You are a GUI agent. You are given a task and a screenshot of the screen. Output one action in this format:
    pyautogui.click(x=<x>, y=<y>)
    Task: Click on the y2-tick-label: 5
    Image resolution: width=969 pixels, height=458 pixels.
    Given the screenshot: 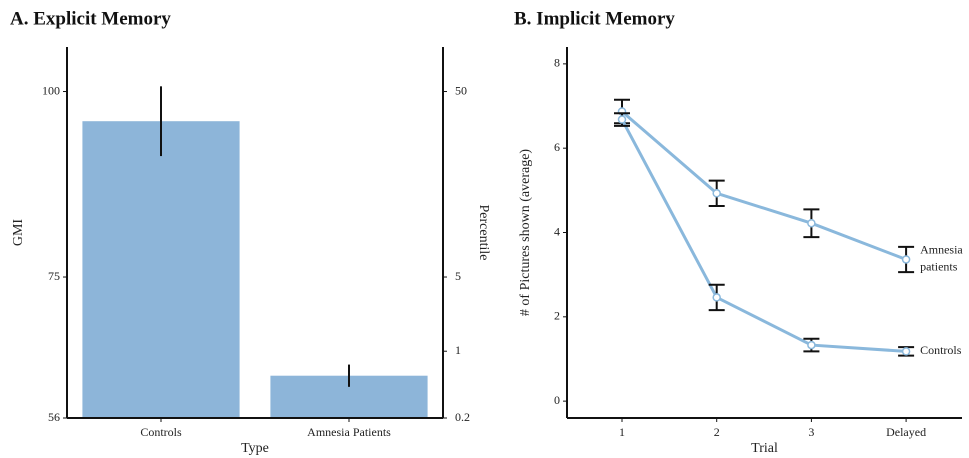 What is the action you would take?
    pyautogui.click(x=458, y=276)
    